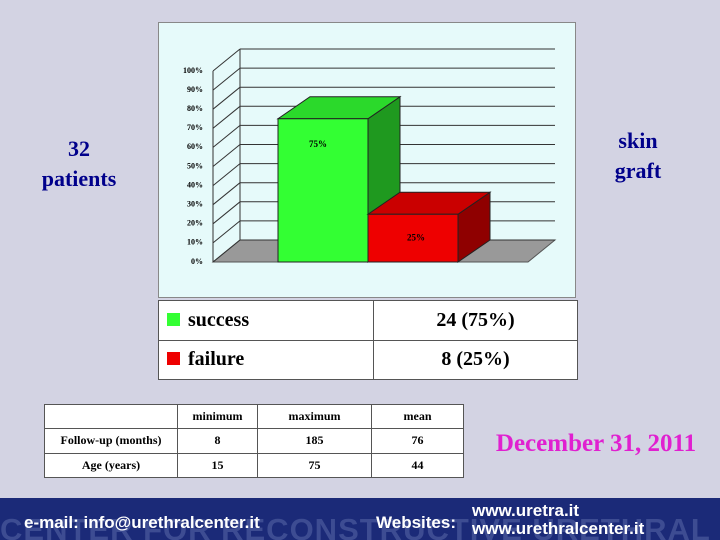  Describe the element at coordinates (197, 261) in the screenshot. I see `y-tick-label: 0%` at that location.